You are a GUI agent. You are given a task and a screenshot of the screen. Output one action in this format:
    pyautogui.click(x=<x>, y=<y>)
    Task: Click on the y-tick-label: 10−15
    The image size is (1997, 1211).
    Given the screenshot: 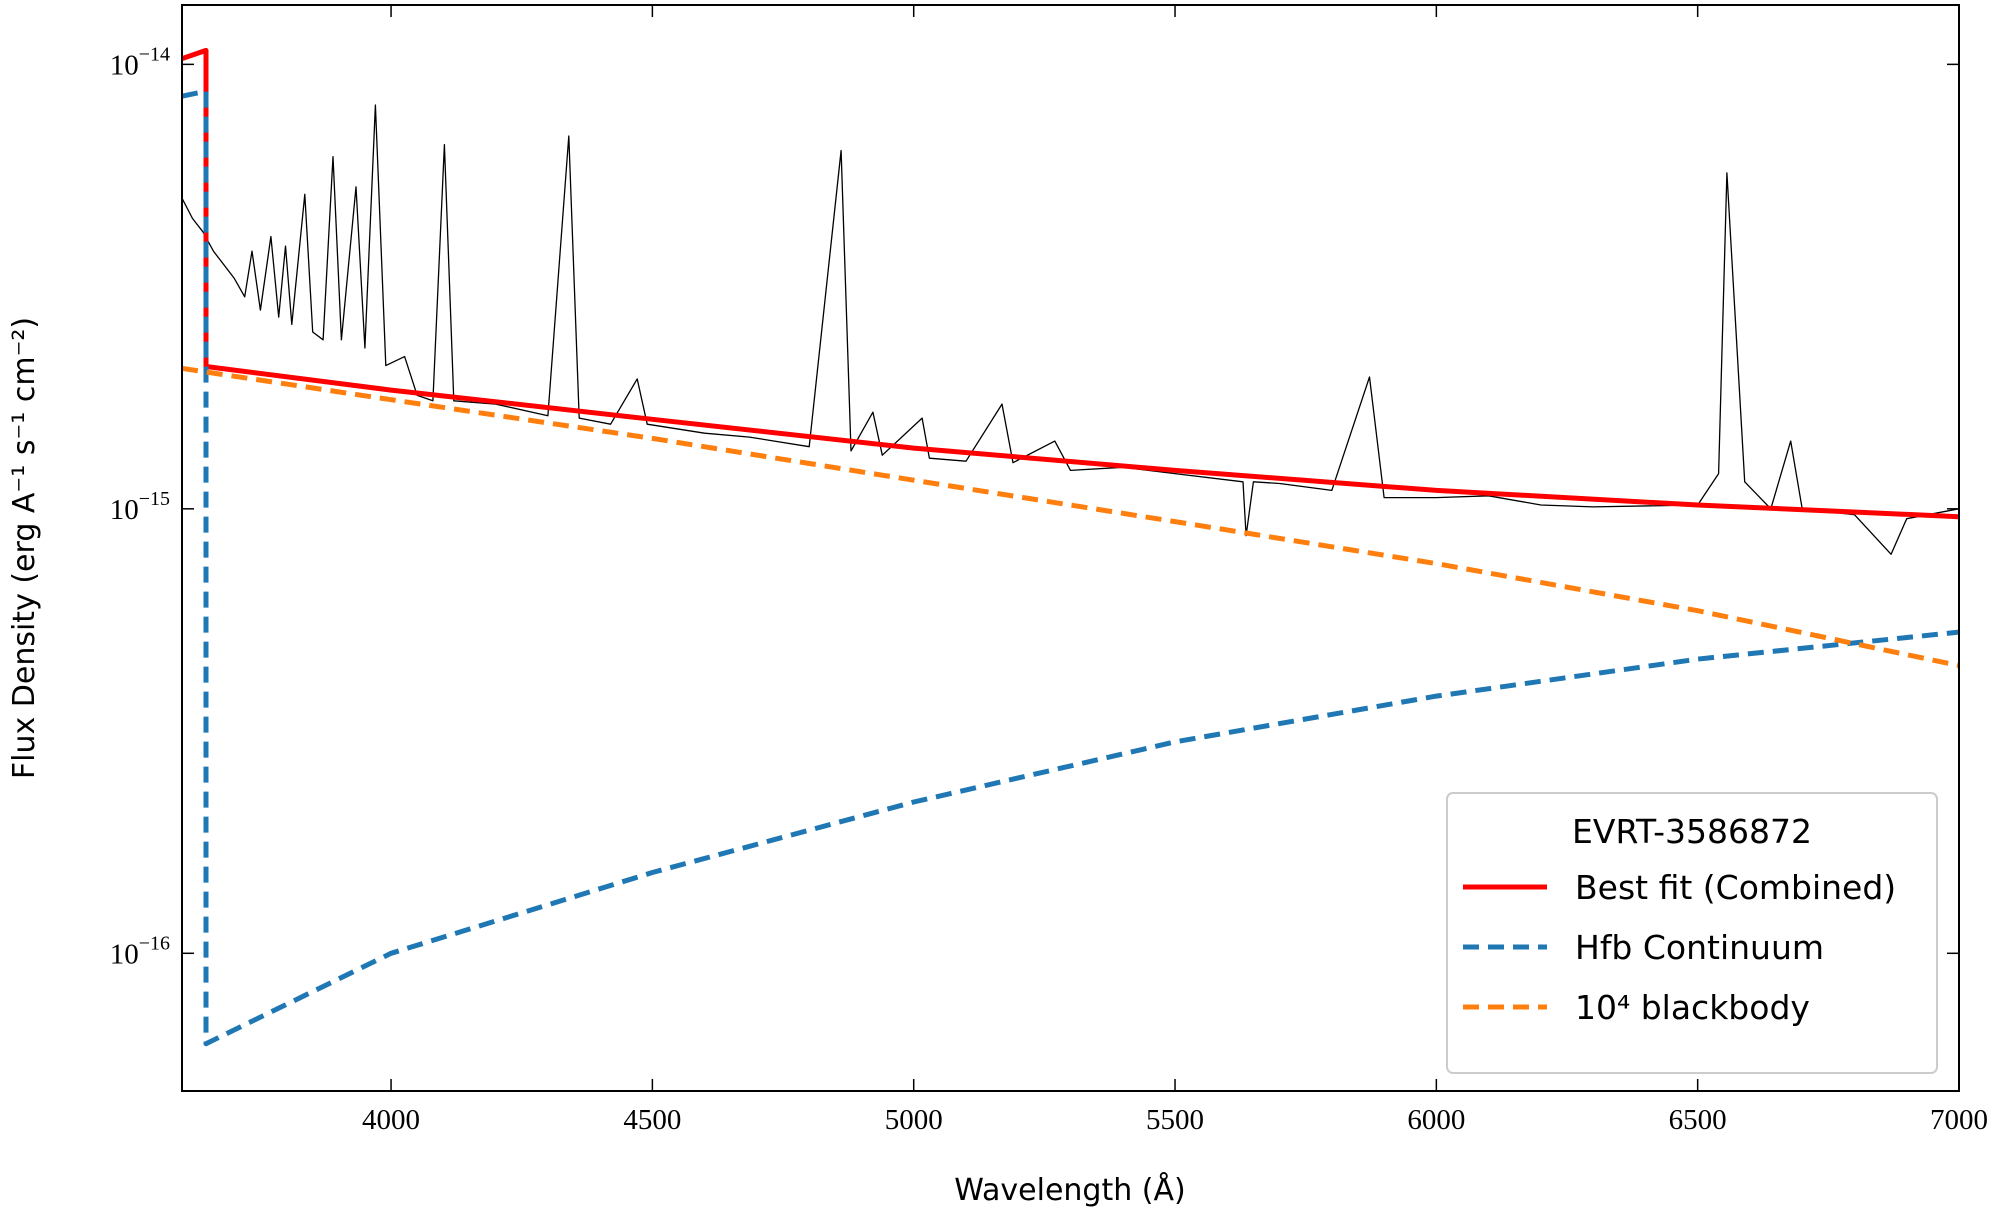 What is the action you would take?
    pyautogui.click(x=140, y=507)
    